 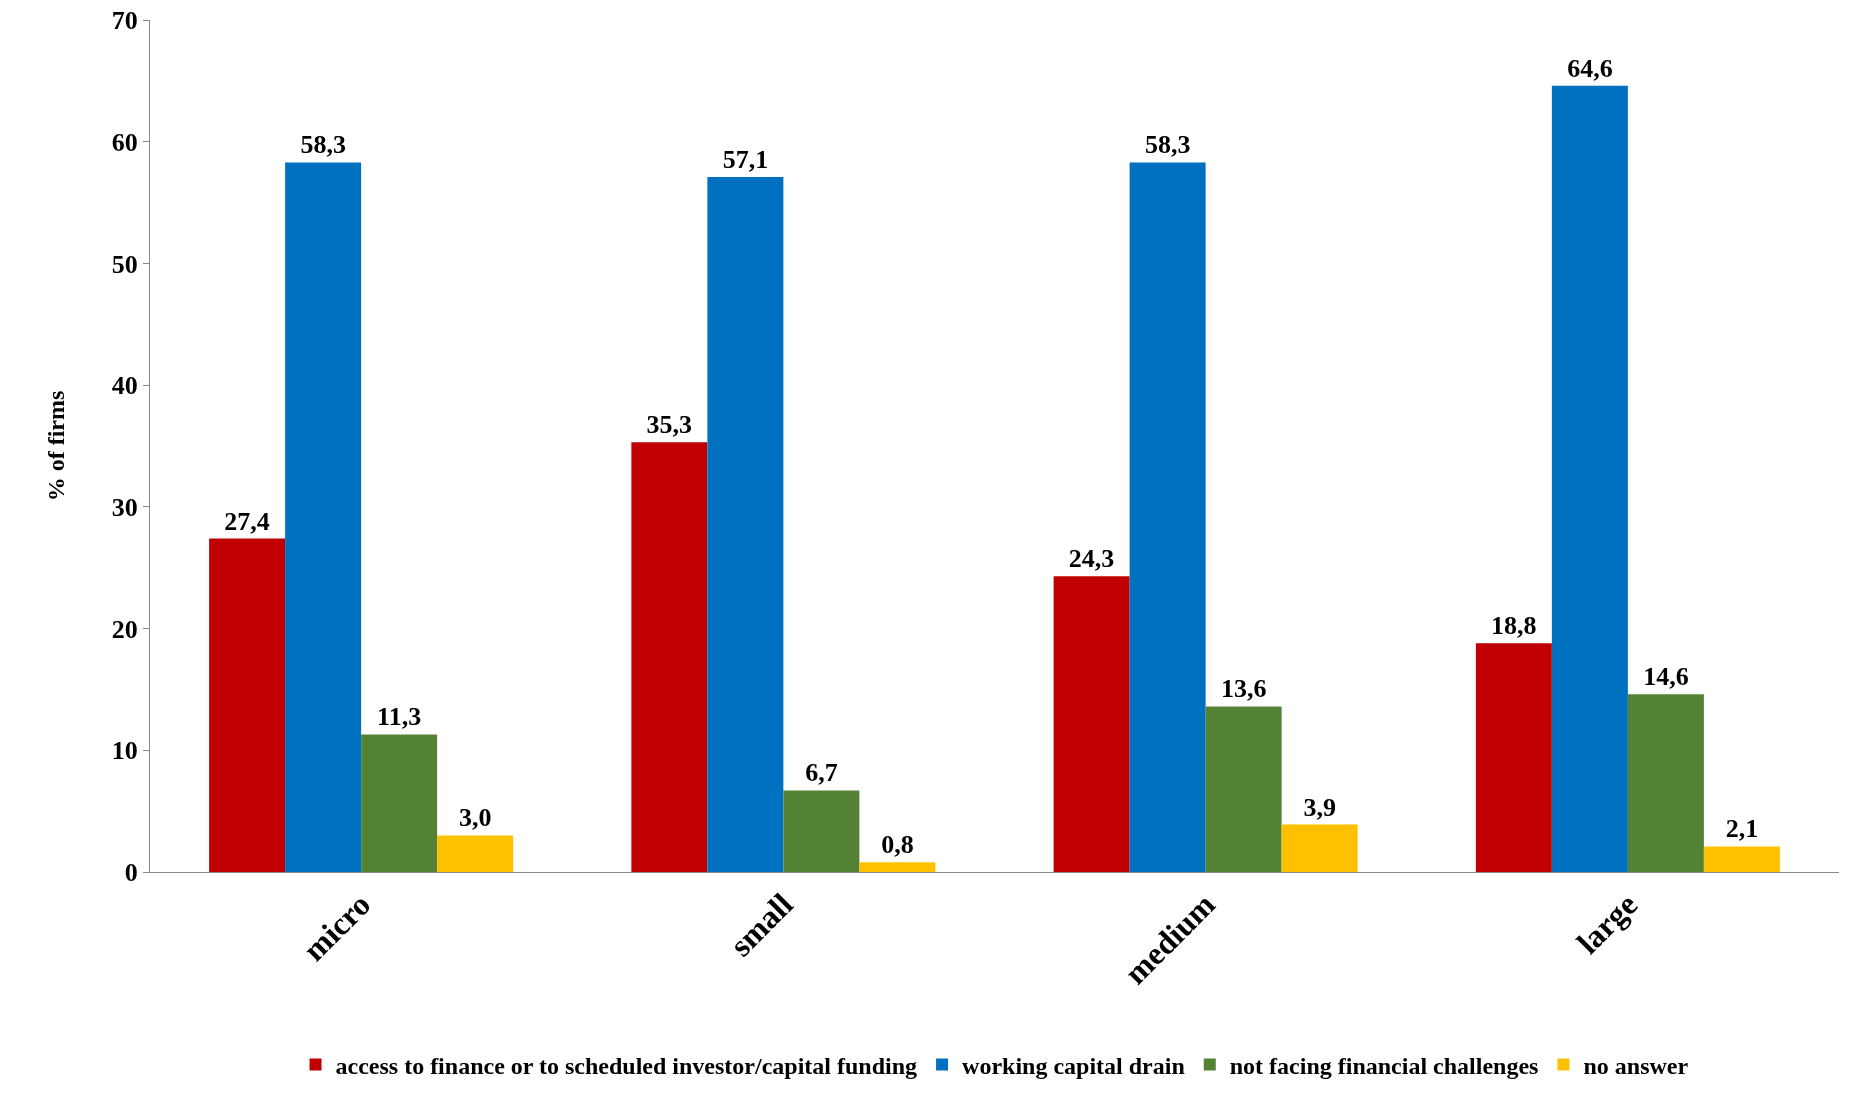 What do you see at coordinates (124, 142) in the screenshot?
I see `y-tick-label: 60` at bounding box center [124, 142].